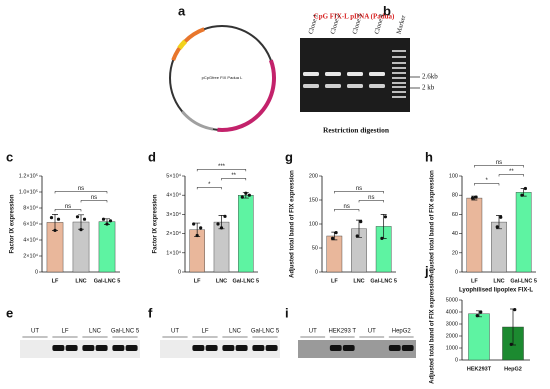  Describe the element at coordinates (9, 312) in the screenshot. I see `panel-letter: e` at that location.